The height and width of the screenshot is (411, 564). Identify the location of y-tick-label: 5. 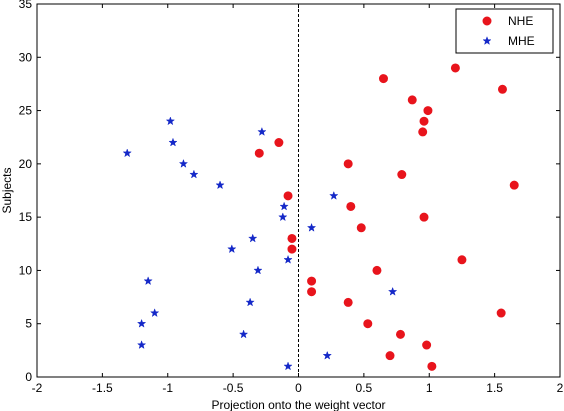
(28, 324).